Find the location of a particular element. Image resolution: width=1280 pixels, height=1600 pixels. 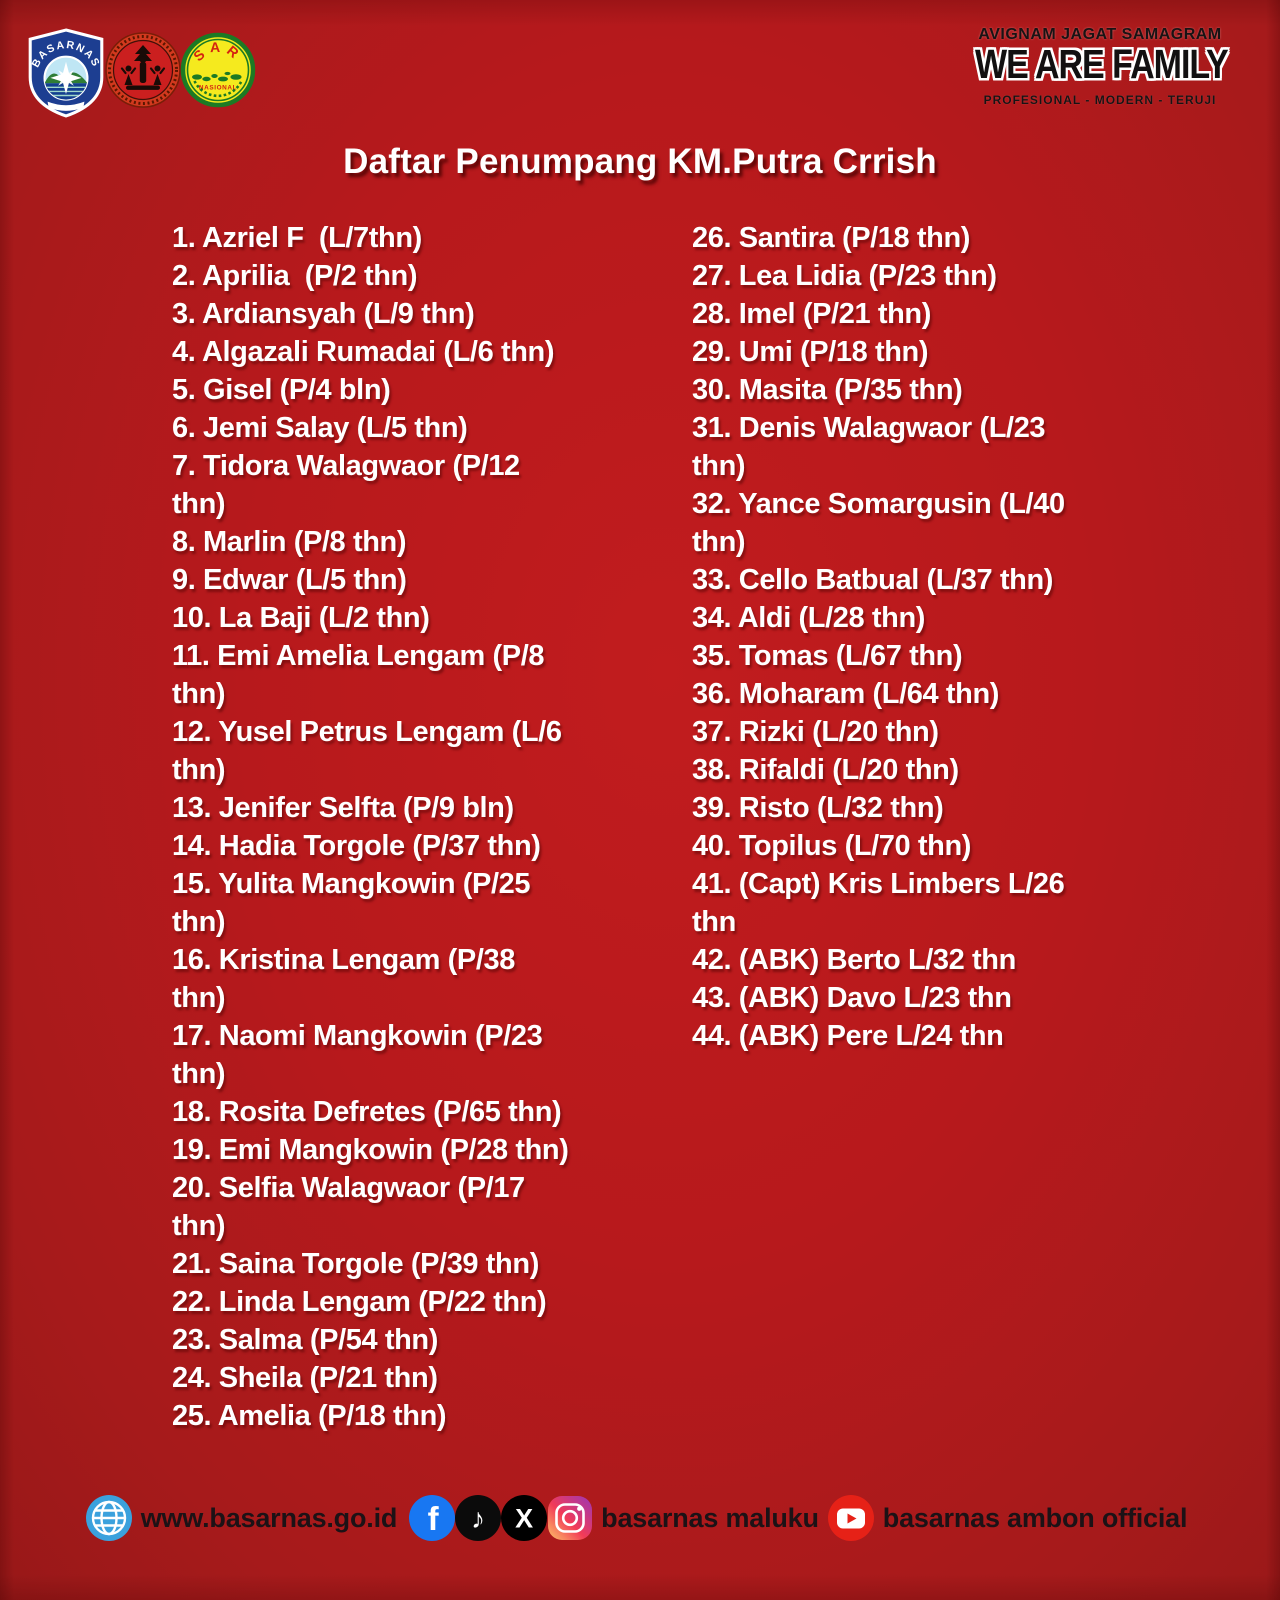

footer-youtube-handle: basarnas ambon official is located at coordinates (1035, 1517).